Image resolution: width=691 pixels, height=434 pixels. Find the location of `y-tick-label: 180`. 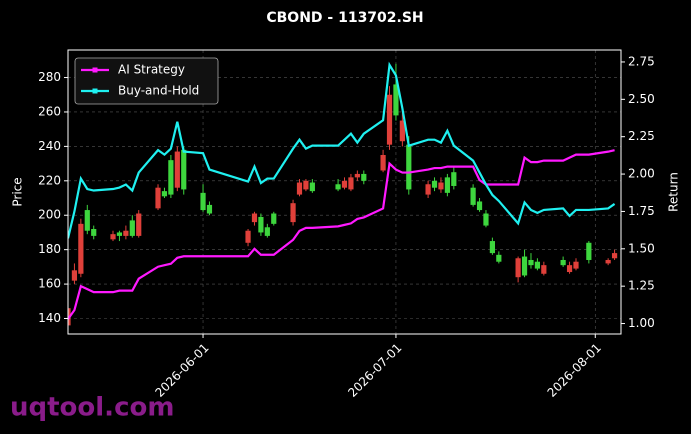

y-tick-label: 180 is located at coordinates (49, 249).